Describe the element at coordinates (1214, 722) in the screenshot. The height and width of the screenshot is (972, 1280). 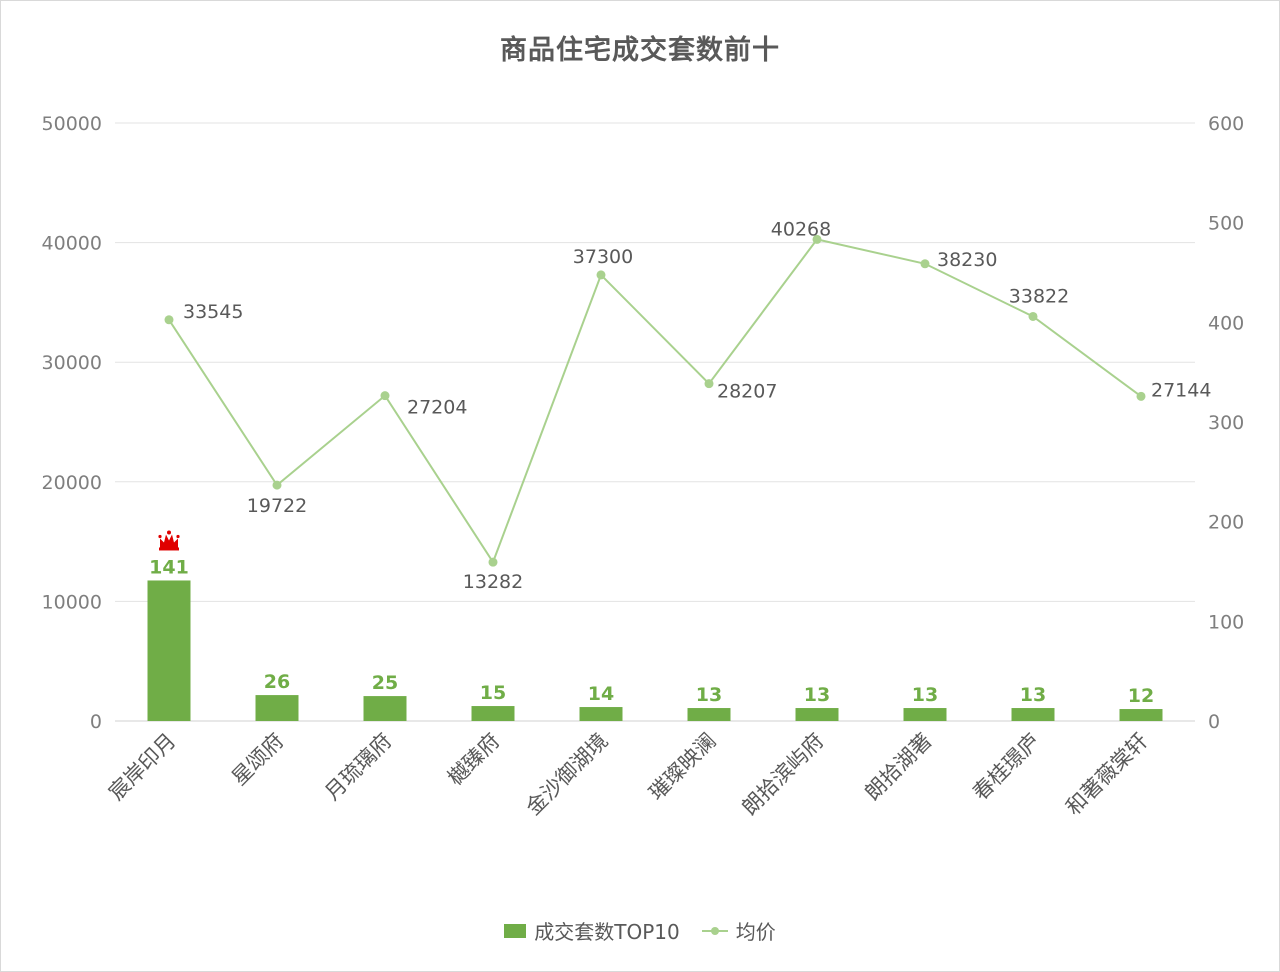
I see `y-right-tick-label: 0` at that location.